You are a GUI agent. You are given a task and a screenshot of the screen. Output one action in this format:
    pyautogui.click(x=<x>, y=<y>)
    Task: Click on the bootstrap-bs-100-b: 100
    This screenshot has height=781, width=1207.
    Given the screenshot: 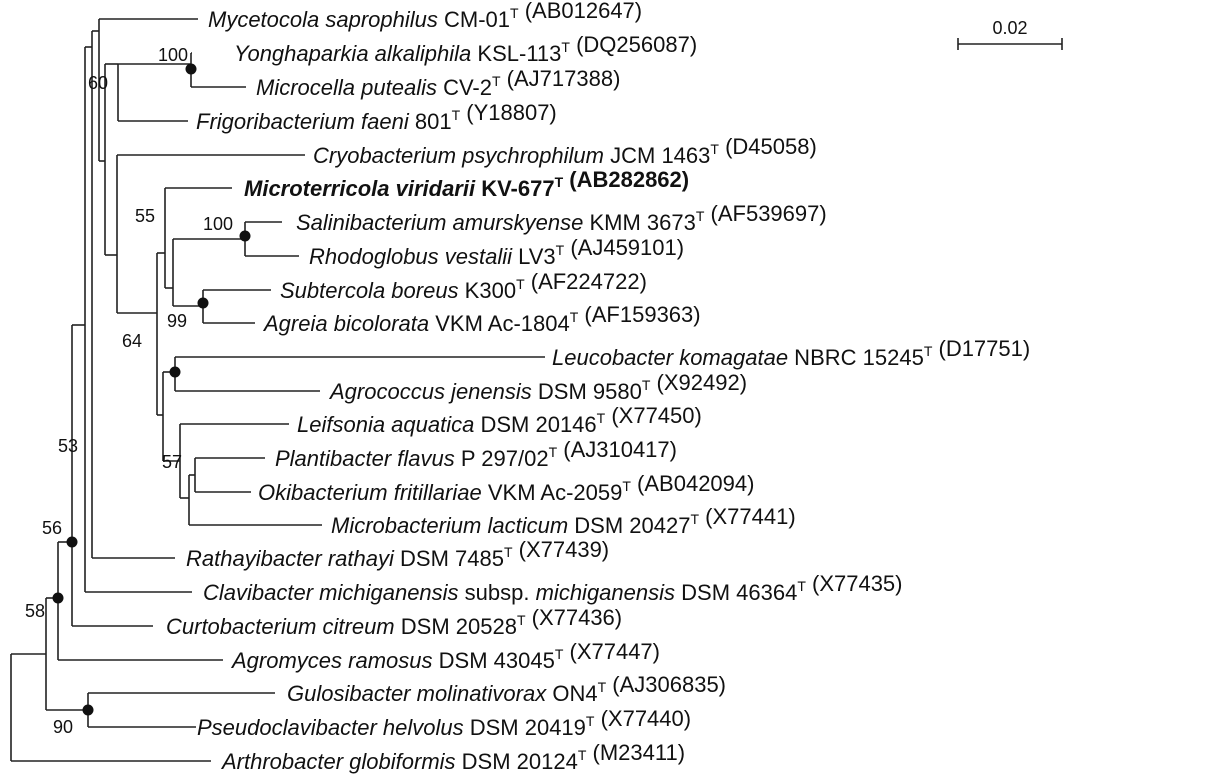 What is the action you would take?
    pyautogui.click(x=218, y=224)
    